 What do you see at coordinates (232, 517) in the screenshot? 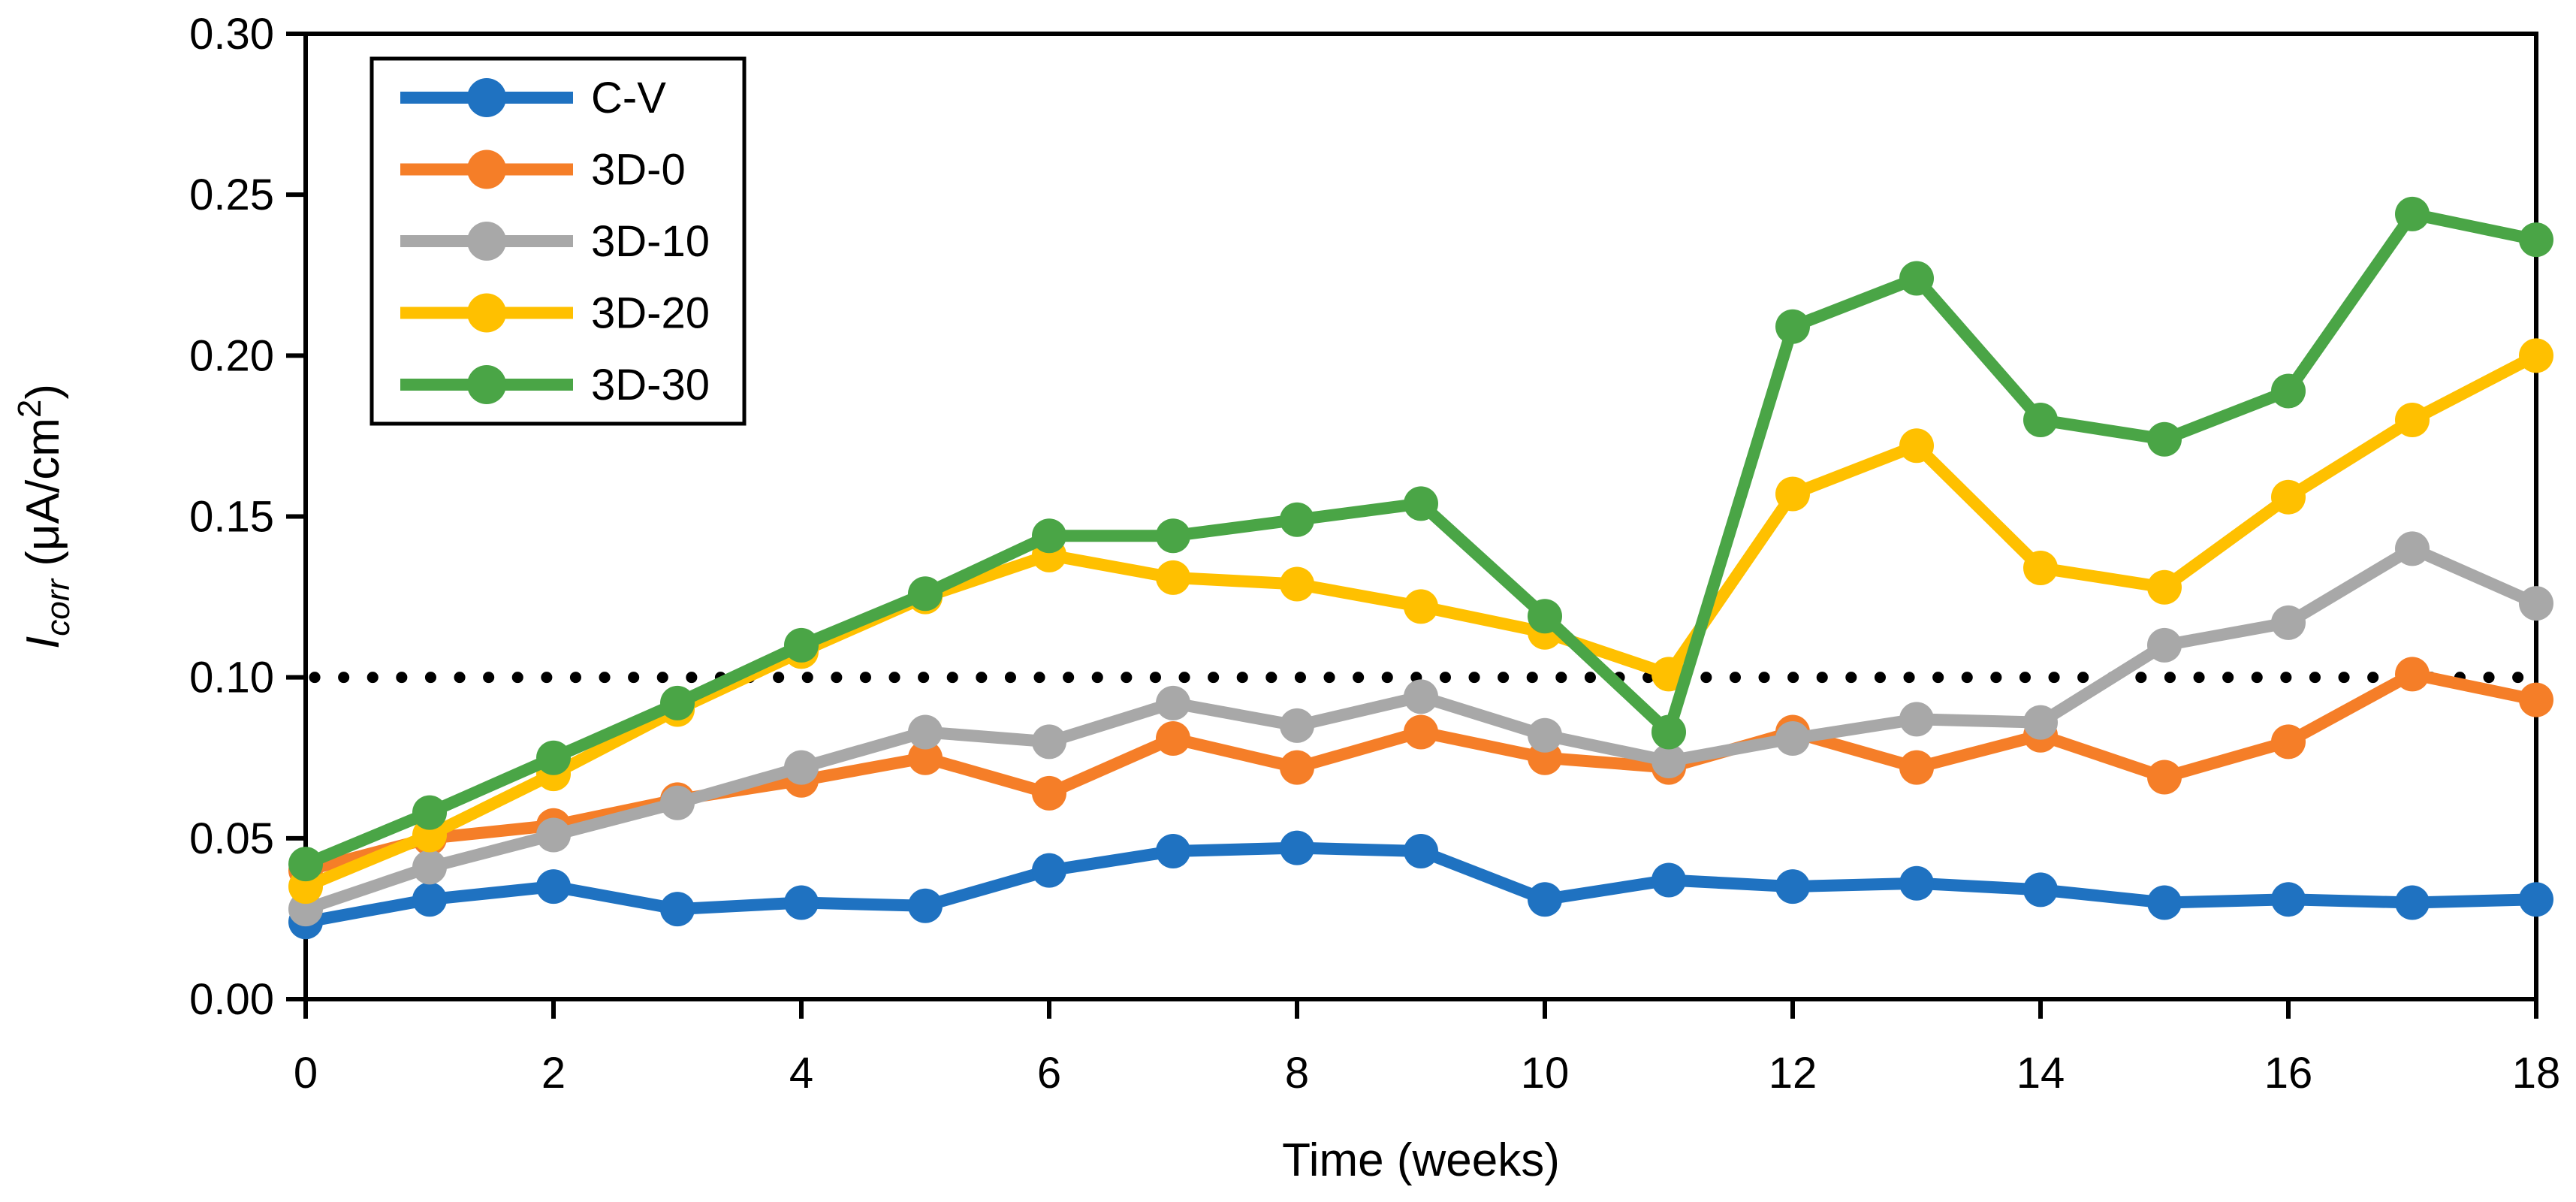
I see `y-axis-tick-label: 0.15` at bounding box center [232, 517].